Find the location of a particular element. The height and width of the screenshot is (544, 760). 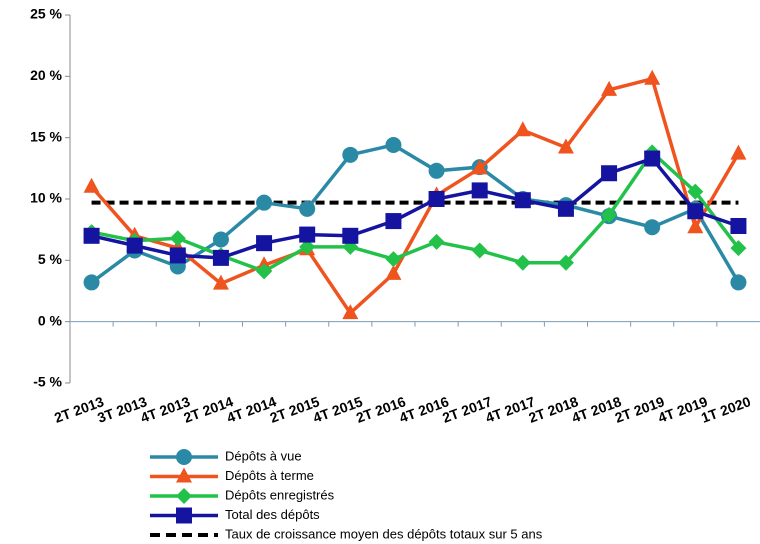

y-tick-label: 10 % is located at coordinates (46, 198).